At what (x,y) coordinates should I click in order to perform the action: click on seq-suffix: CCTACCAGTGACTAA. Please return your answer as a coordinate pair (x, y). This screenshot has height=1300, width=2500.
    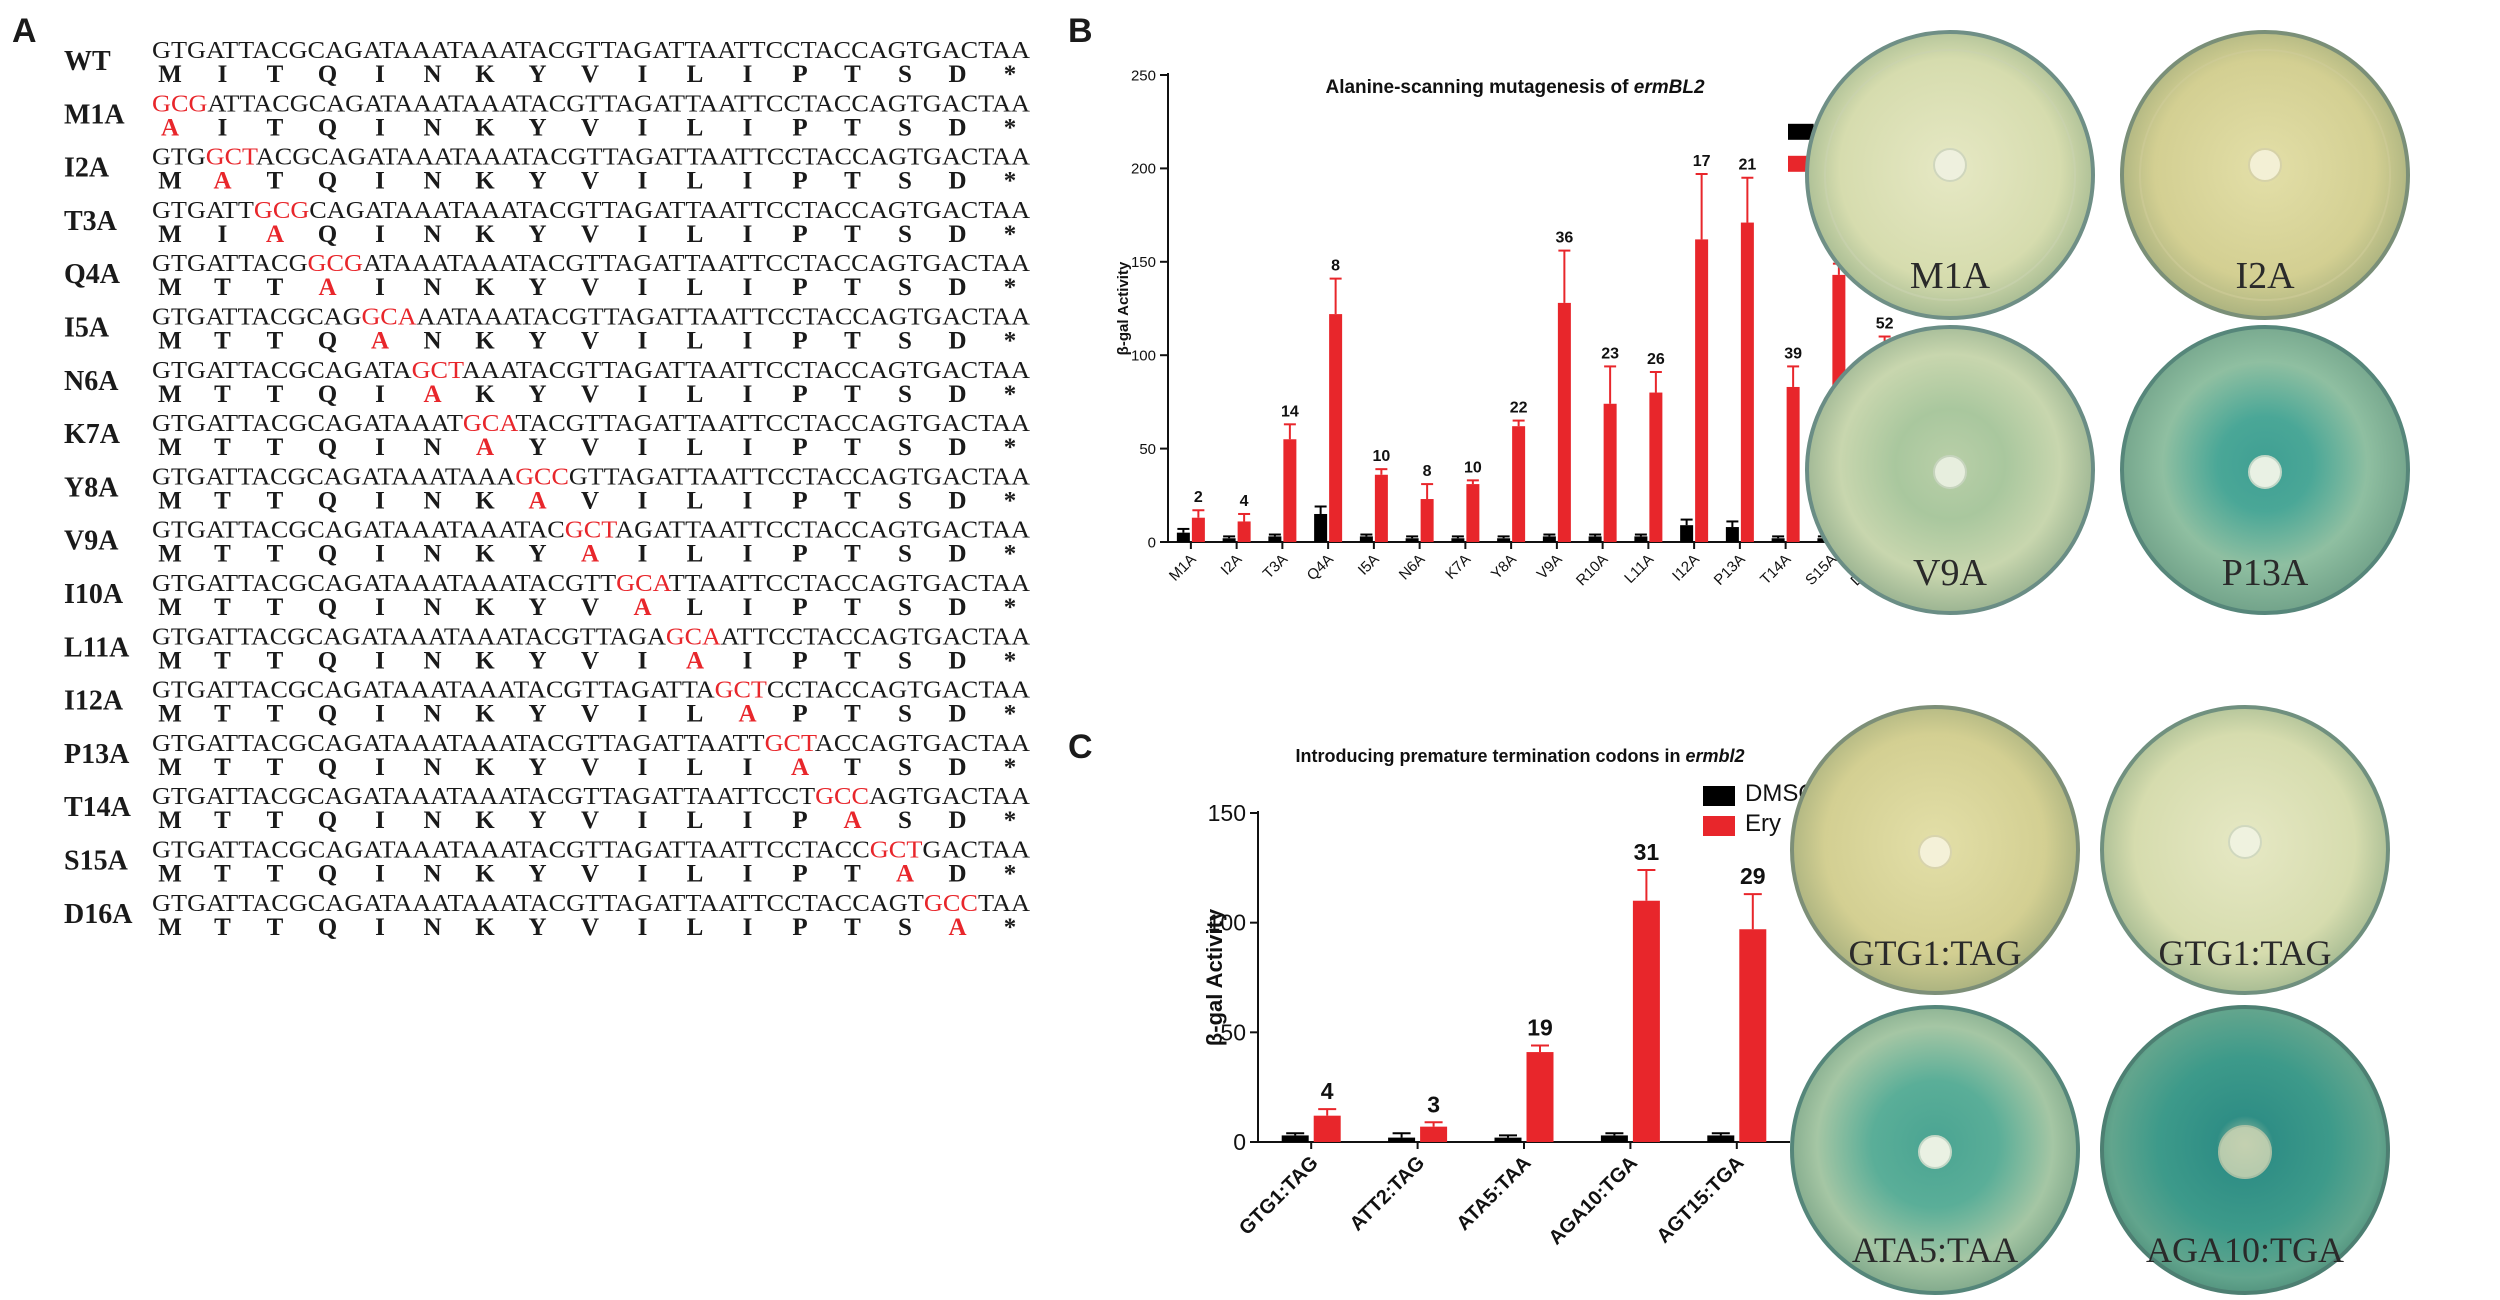
    Looking at the image, I should click on (899, 691).